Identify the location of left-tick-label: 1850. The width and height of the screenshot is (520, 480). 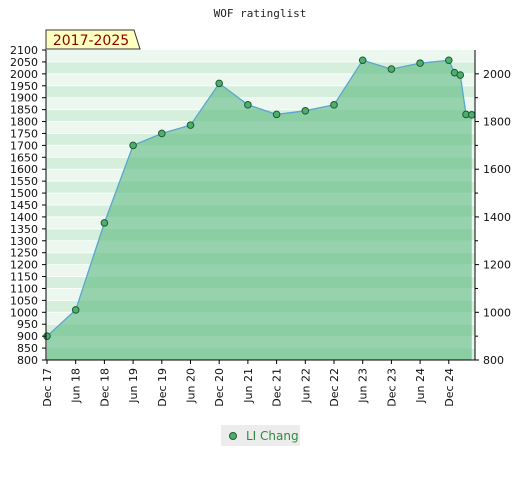
(24, 110).